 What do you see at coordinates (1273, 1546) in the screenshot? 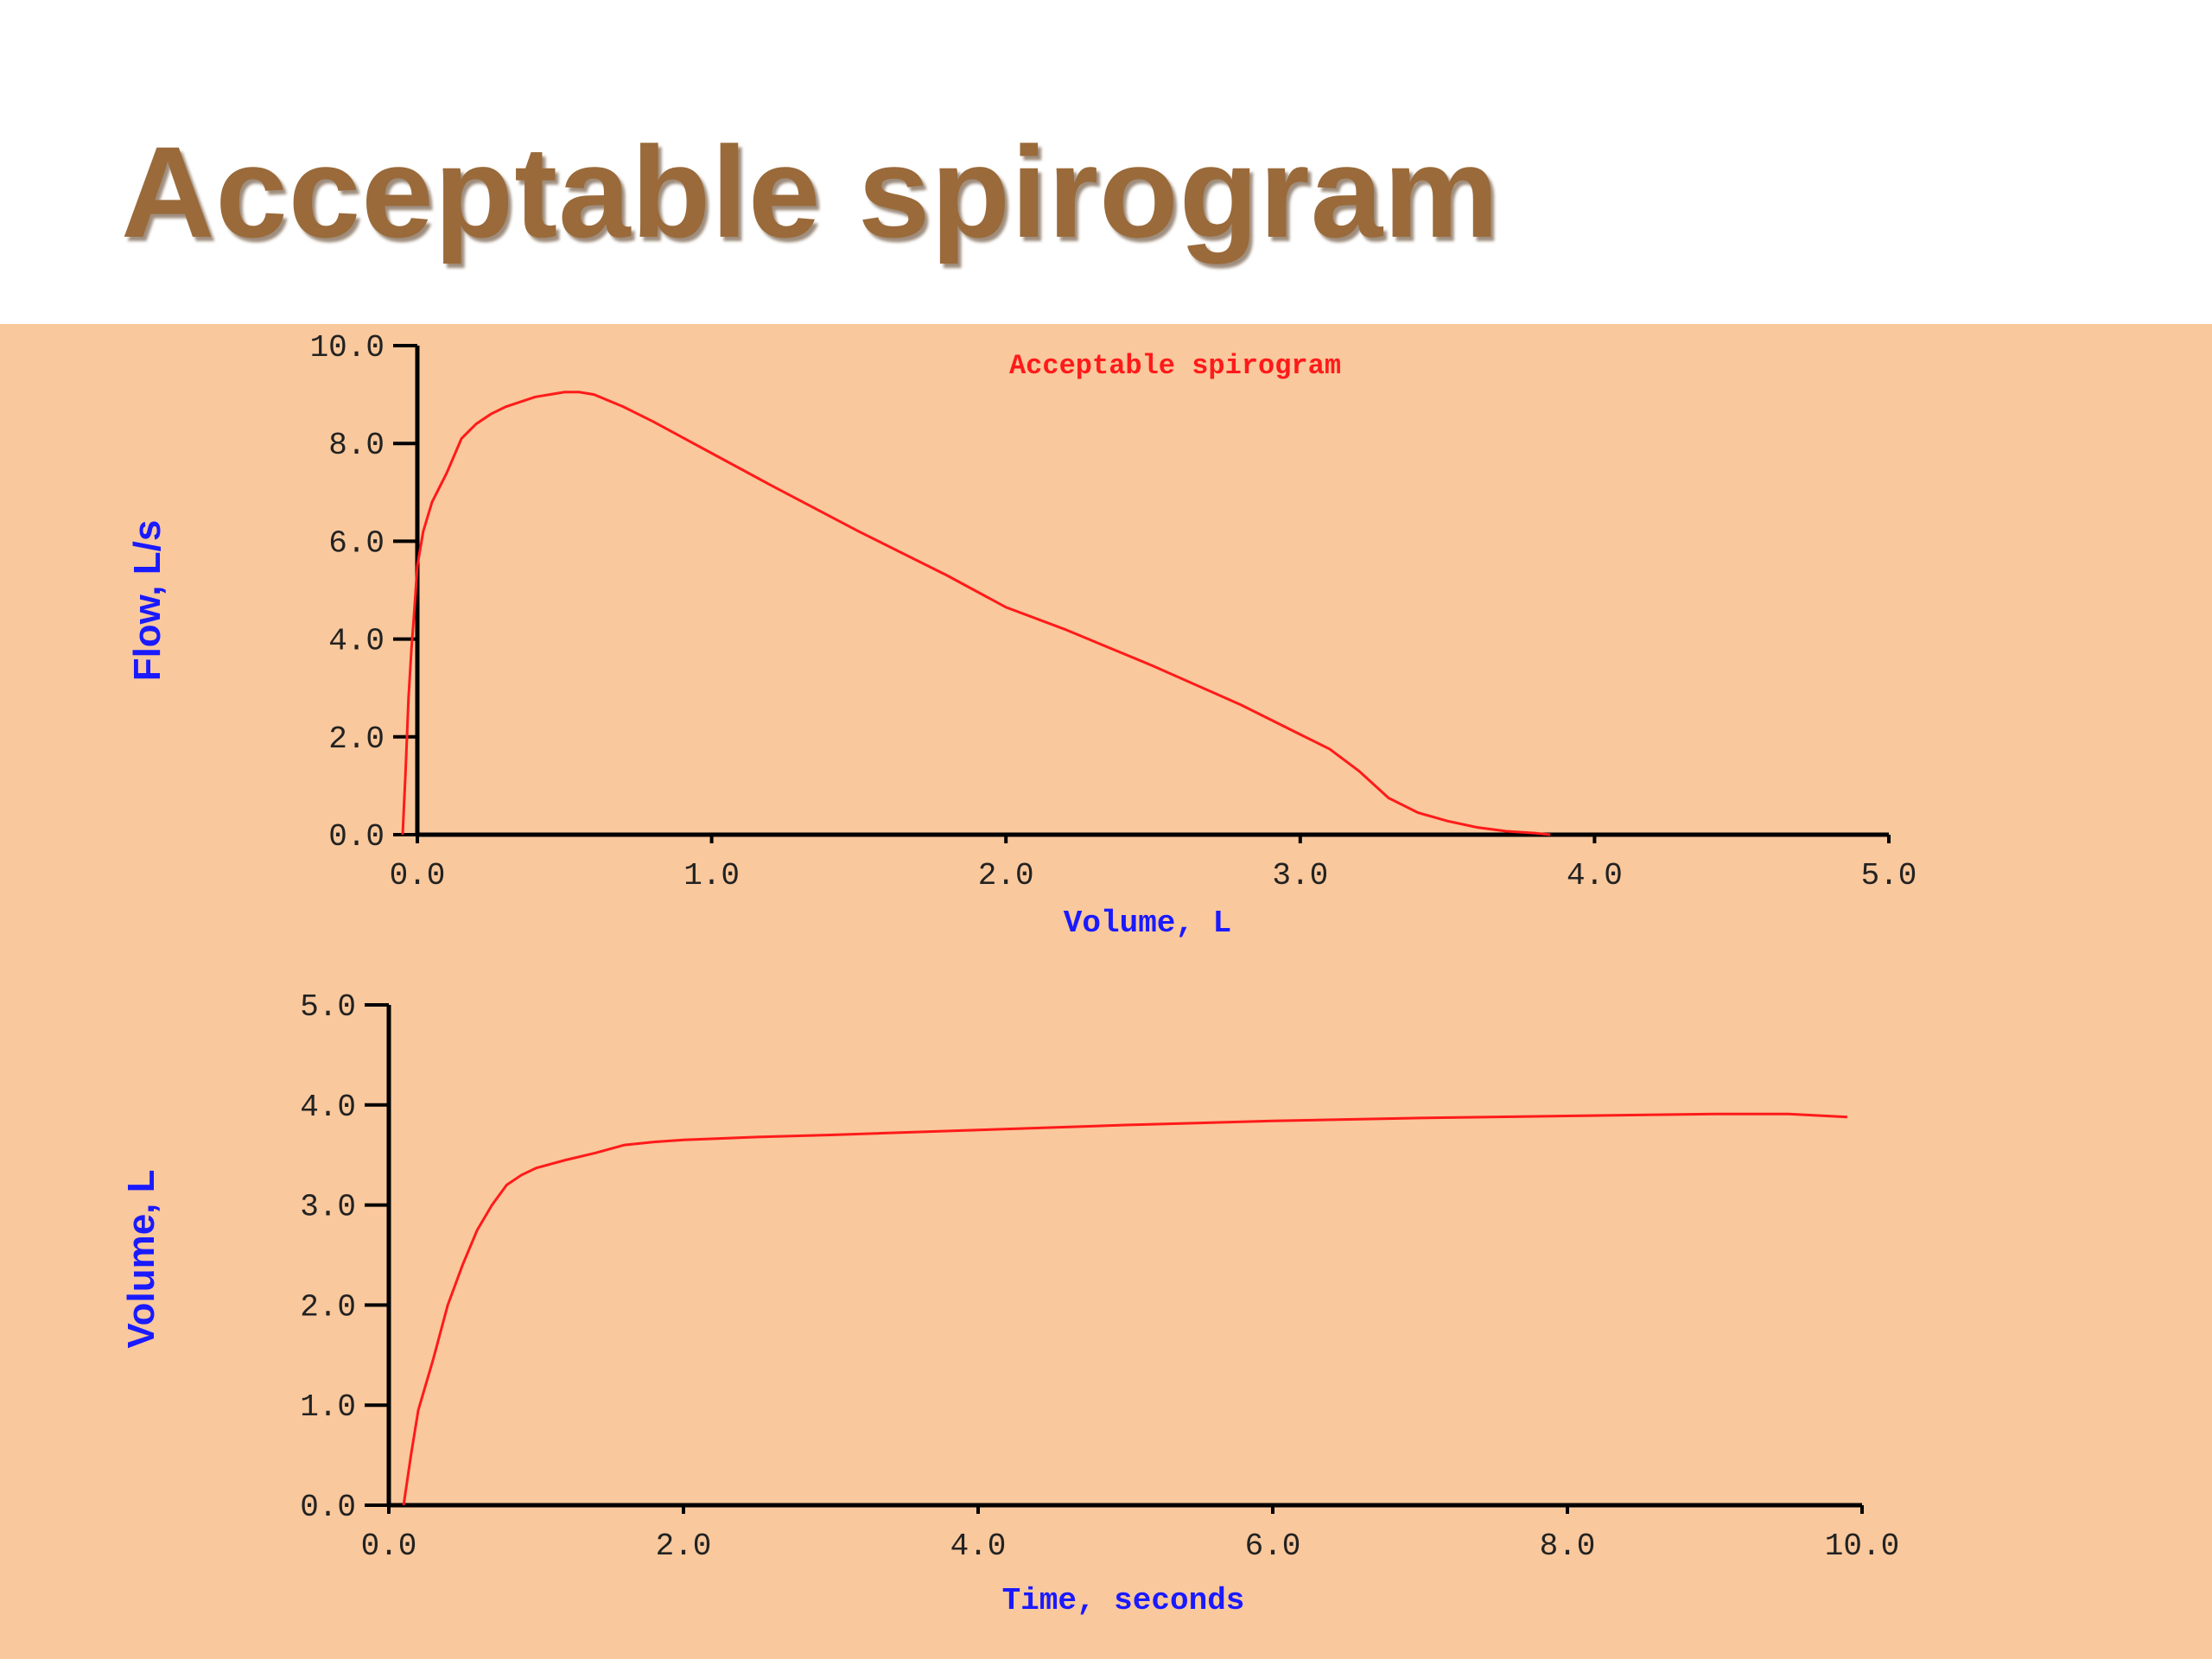
I see `x-tick-label: 6.0` at bounding box center [1273, 1546].